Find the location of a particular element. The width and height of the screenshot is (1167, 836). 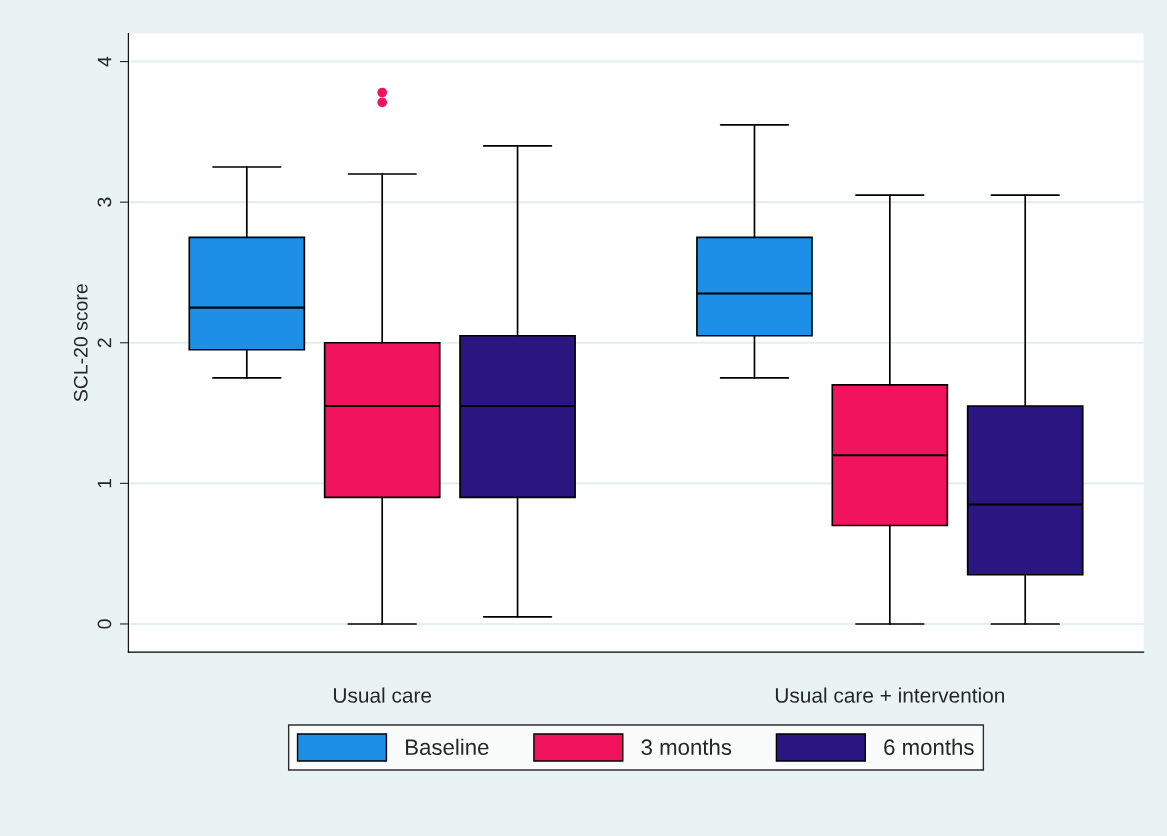

legend-label: 6 months is located at coordinates (929, 747).